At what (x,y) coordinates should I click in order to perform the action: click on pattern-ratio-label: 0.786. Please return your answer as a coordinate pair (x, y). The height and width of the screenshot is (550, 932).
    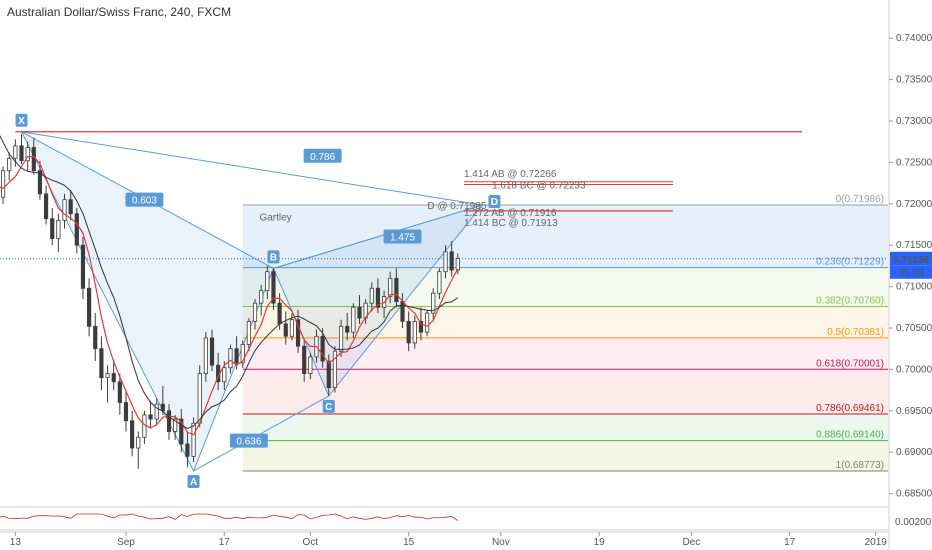
    Looking at the image, I should click on (322, 157).